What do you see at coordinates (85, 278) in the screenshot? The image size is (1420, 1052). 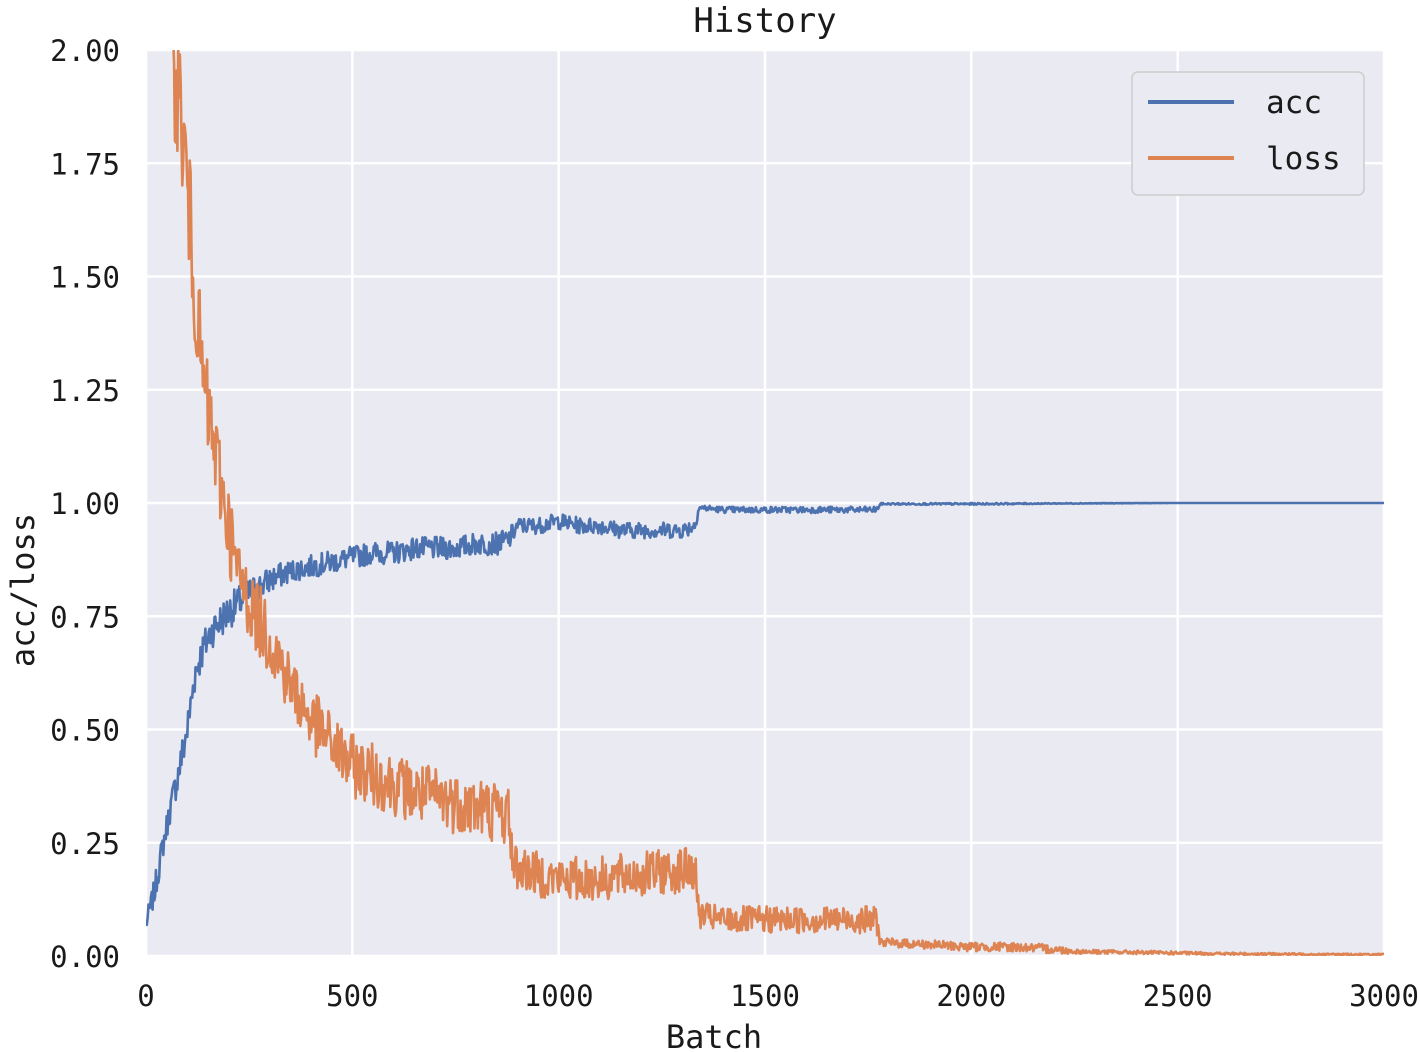 I see `y-tick-label: 1.50` at bounding box center [85, 278].